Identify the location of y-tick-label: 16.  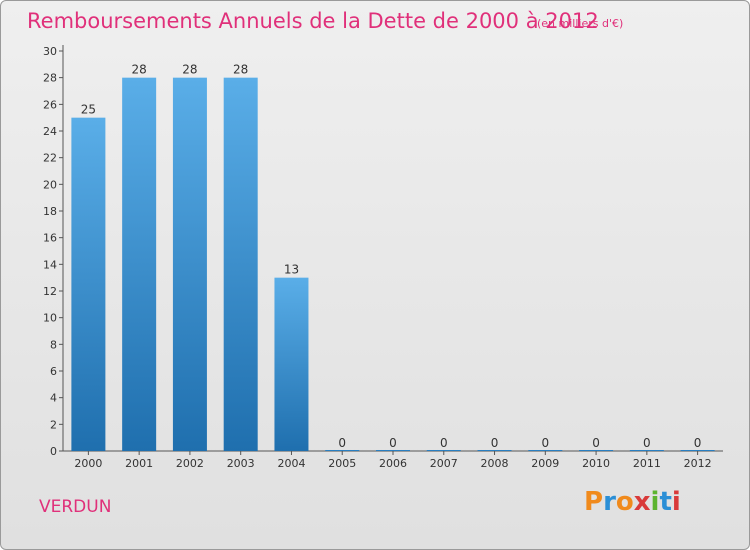
(50, 238).